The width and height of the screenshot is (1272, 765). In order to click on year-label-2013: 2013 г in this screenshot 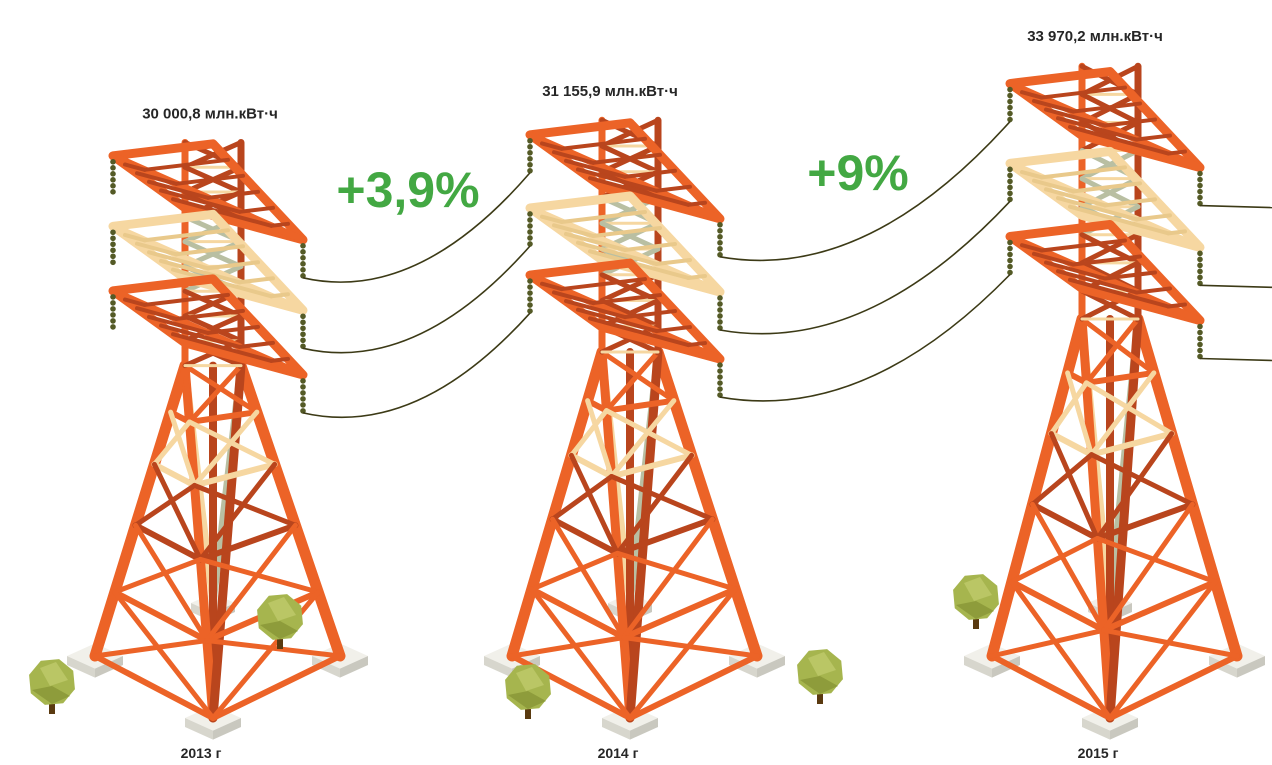, I will do `click(201, 753)`.